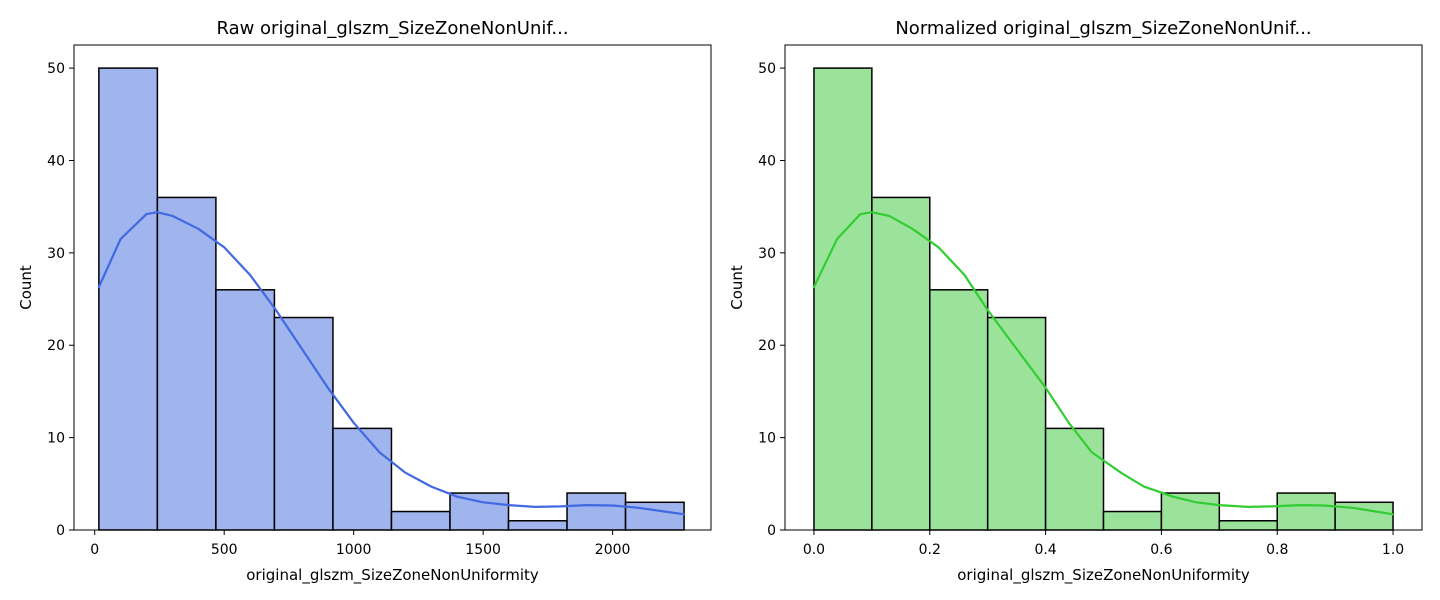  What do you see at coordinates (354, 550) in the screenshot?
I see `x-tick-label: 1000` at bounding box center [354, 550].